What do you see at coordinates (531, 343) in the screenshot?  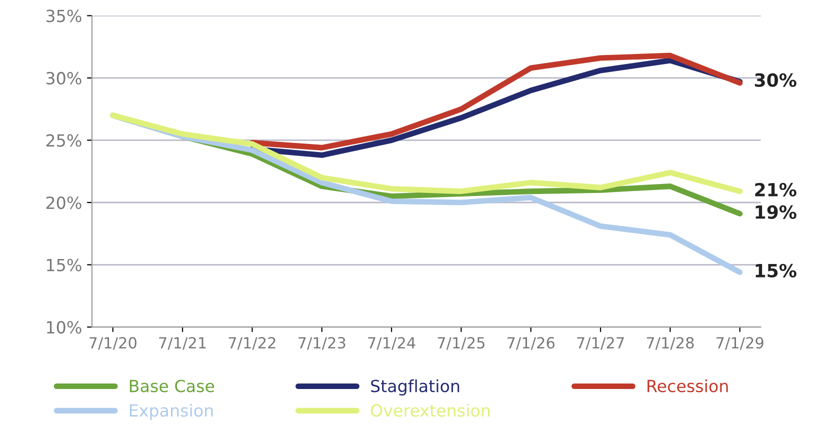 I see `x-tick-label: 7/1/26` at bounding box center [531, 343].